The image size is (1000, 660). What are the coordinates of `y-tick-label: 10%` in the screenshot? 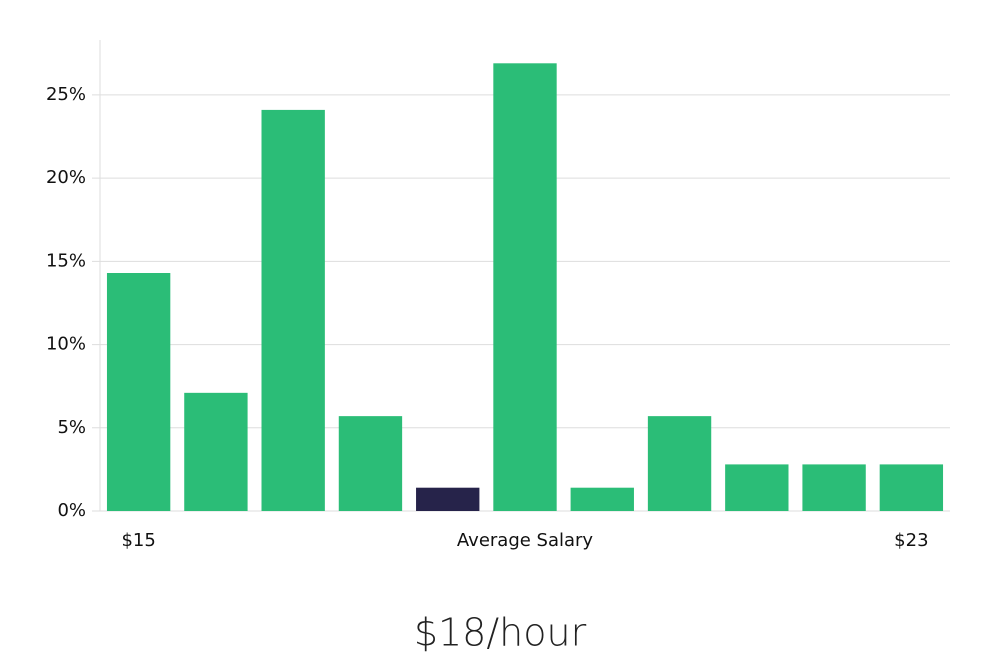 It's located at (66, 344).